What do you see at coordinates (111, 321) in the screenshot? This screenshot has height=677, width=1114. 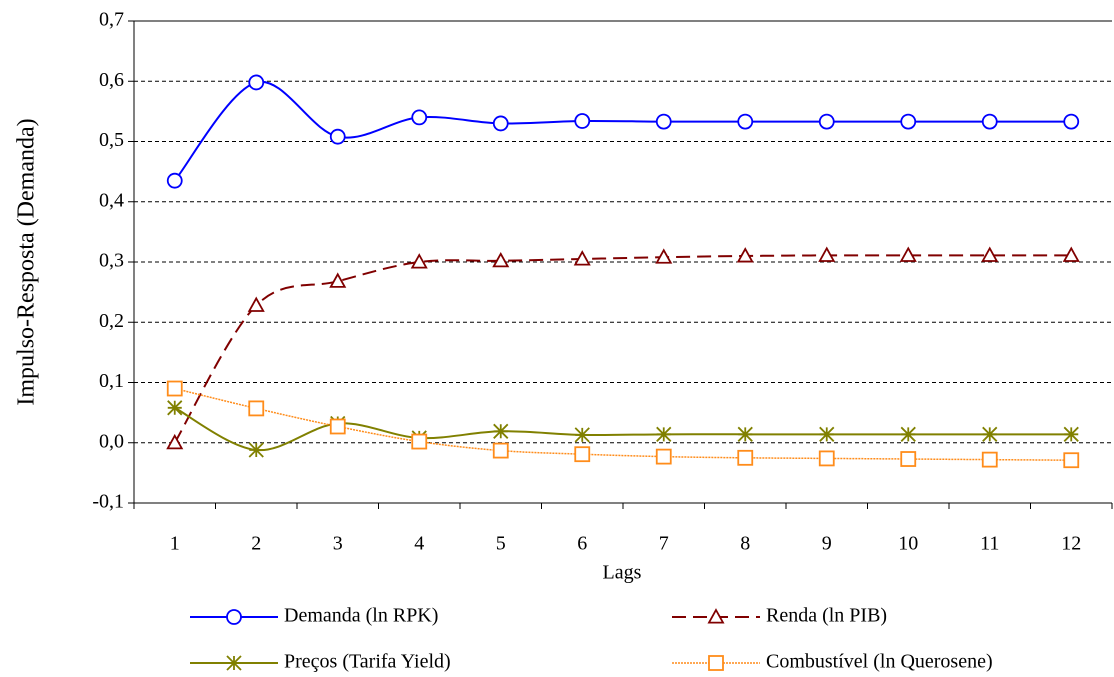 I see `y-tick-label: 0,2` at bounding box center [111, 321].